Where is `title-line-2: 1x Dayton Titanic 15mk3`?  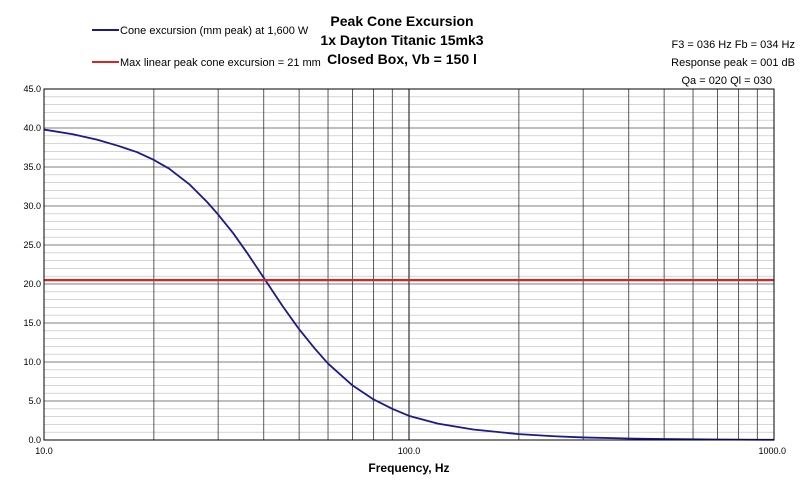
title-line-2: 1x Dayton Titanic 15mk3 is located at coordinates (401, 40).